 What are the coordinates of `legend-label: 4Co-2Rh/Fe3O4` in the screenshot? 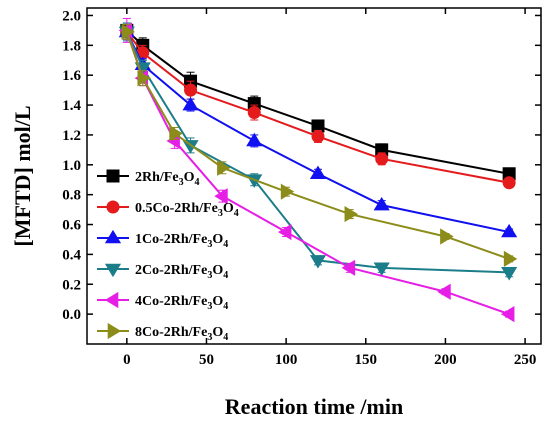 It's located at (181, 303).